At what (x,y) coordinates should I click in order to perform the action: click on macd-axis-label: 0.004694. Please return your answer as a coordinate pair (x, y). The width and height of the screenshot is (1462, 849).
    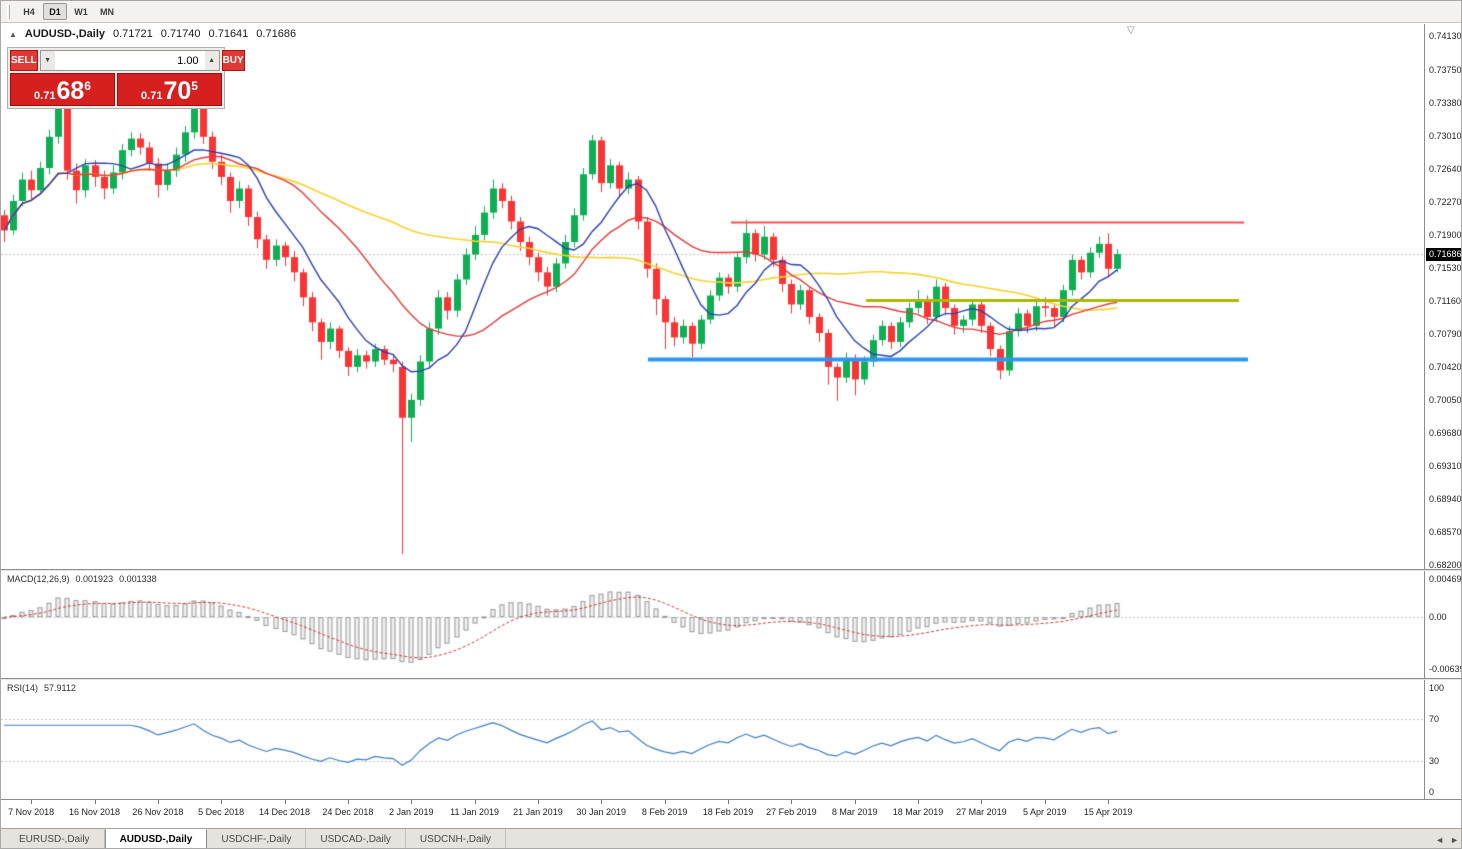
    Looking at the image, I should click on (1445, 579).